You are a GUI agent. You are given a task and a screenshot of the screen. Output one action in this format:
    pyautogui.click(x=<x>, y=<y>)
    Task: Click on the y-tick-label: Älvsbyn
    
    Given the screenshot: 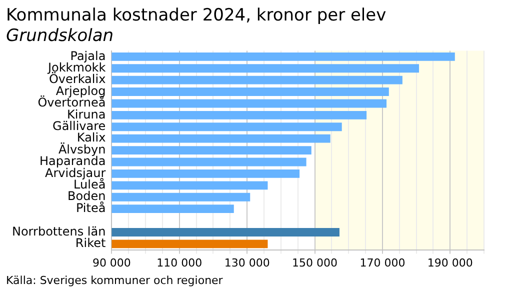 What is the action you would take?
    pyautogui.click(x=82, y=149)
    